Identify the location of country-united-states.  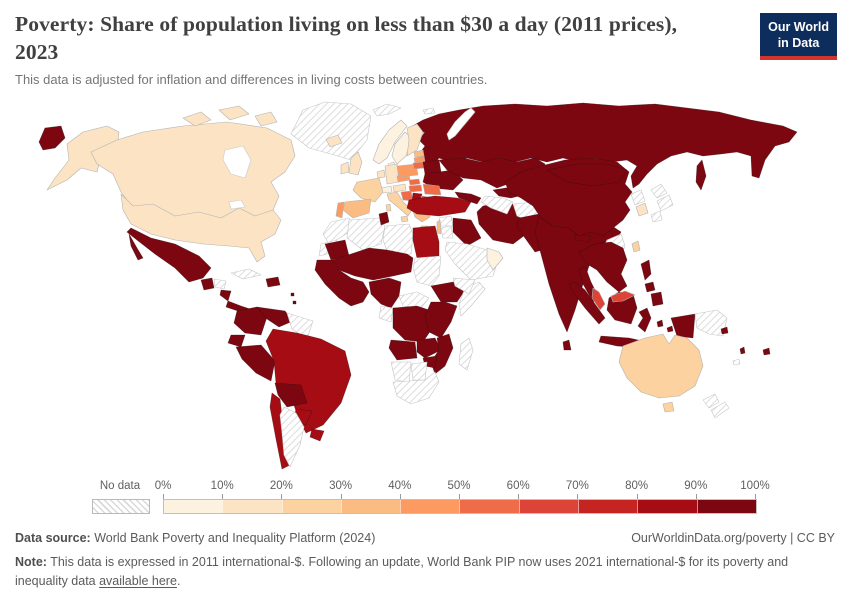
(201, 228).